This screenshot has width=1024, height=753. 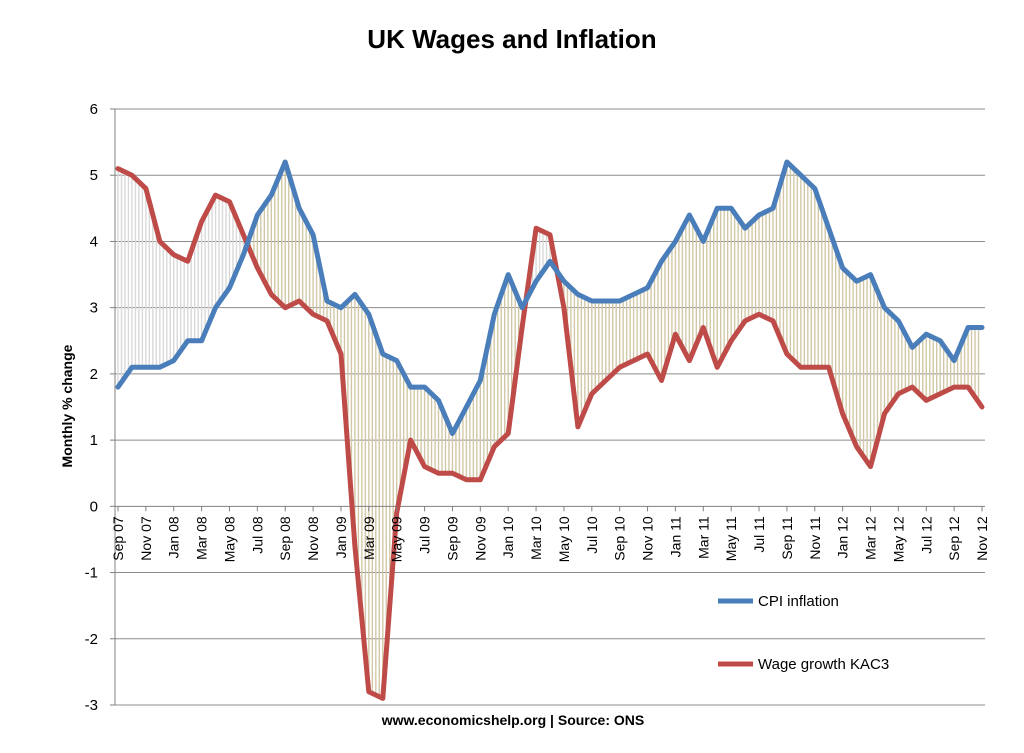 What do you see at coordinates (94, 241) in the screenshot?
I see `y-tick-label: 4` at bounding box center [94, 241].